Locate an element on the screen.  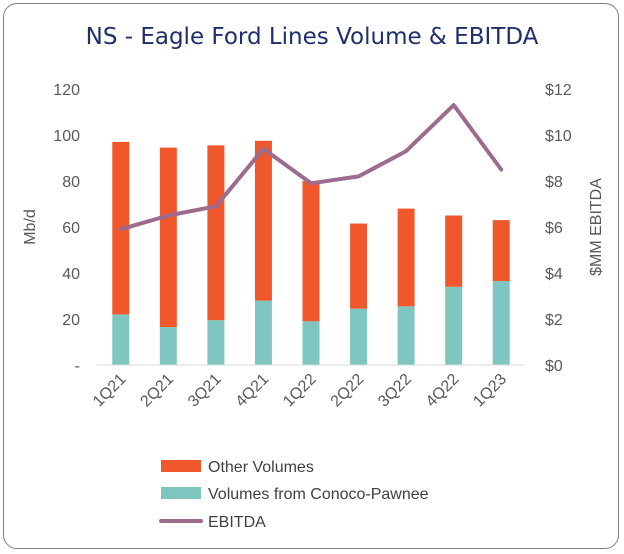
left-axis-tick-label: 100 is located at coordinates (66, 136).